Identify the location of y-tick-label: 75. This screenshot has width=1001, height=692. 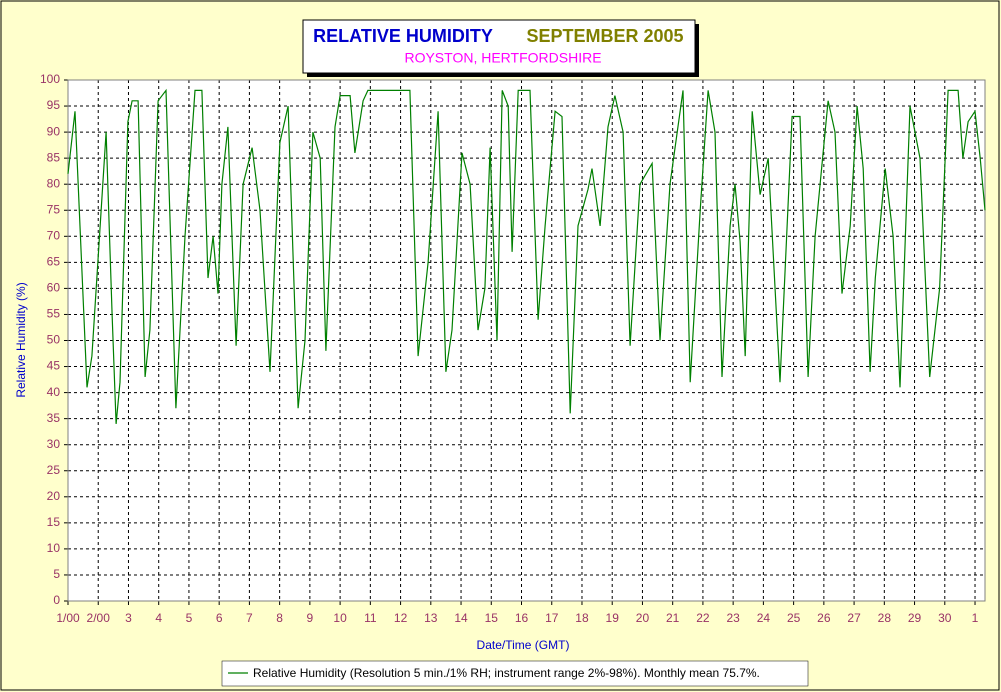
(54, 209).